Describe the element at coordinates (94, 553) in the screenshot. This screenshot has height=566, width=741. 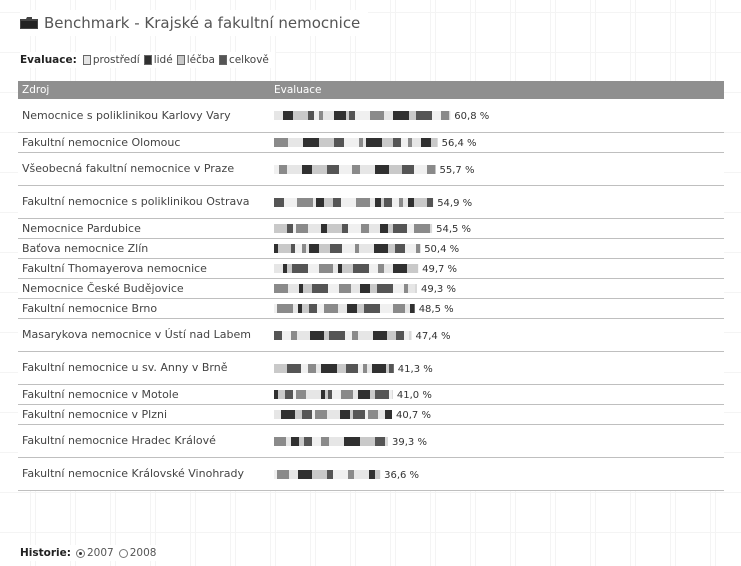
I see `history-option-2007: 2007` at that location.